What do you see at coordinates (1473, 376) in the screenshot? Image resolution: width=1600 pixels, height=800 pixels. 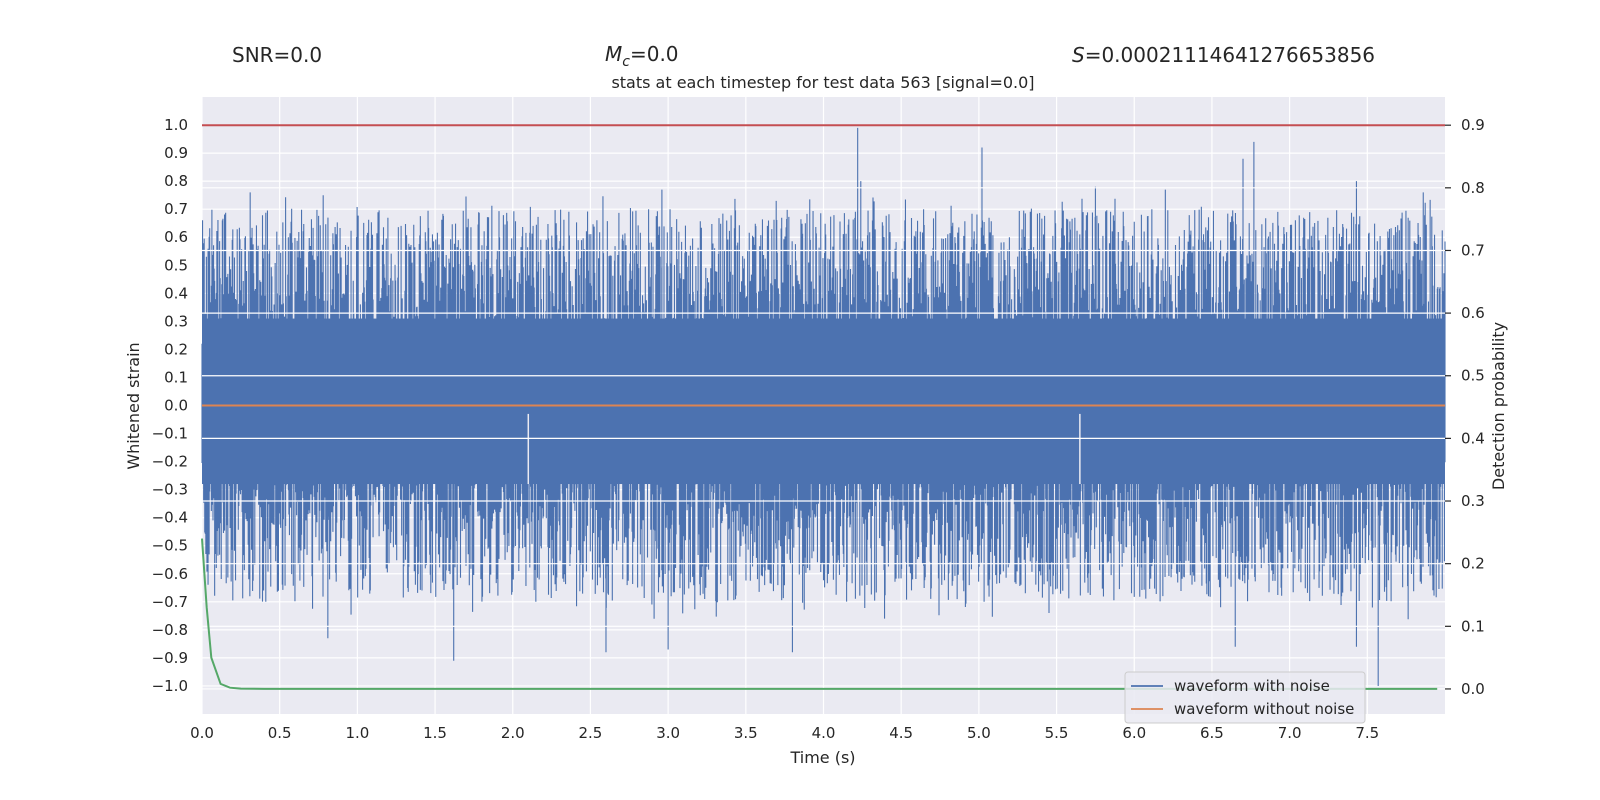 I see `y-tick-label-right: 0.5` at bounding box center [1473, 376].